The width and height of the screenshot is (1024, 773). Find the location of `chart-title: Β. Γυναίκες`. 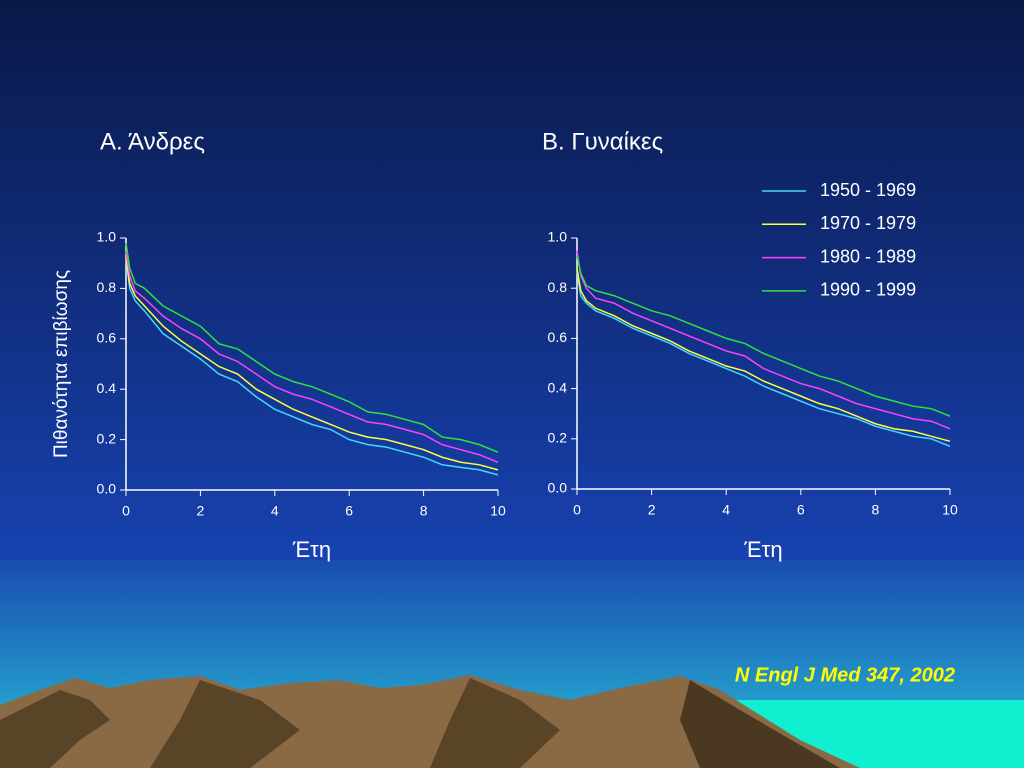

chart-title: Β. Γυναίκες is located at coordinates (602, 141).